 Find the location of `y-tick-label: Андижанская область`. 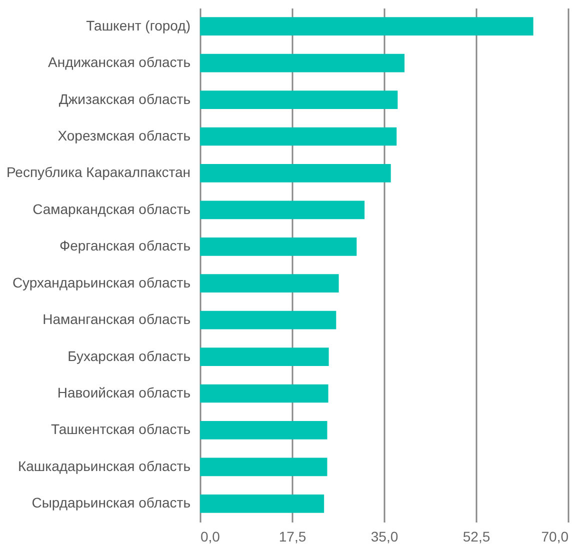

y-tick-label: Андижанская область is located at coordinates (119, 62).